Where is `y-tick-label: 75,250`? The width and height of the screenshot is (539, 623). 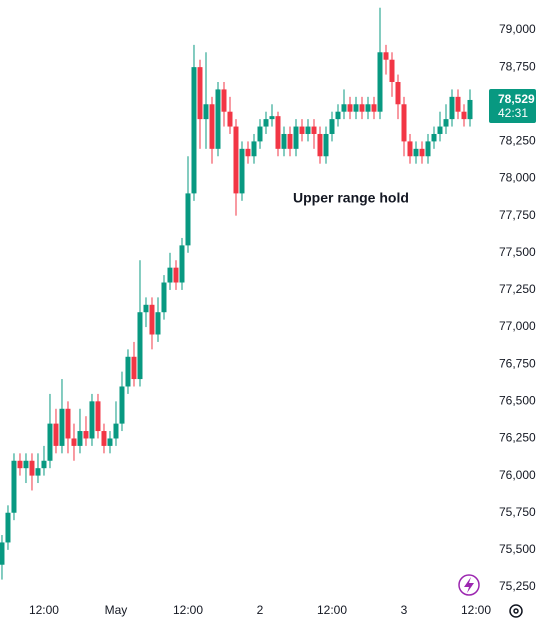 y-tick-label: 75,250 is located at coordinates (517, 586).